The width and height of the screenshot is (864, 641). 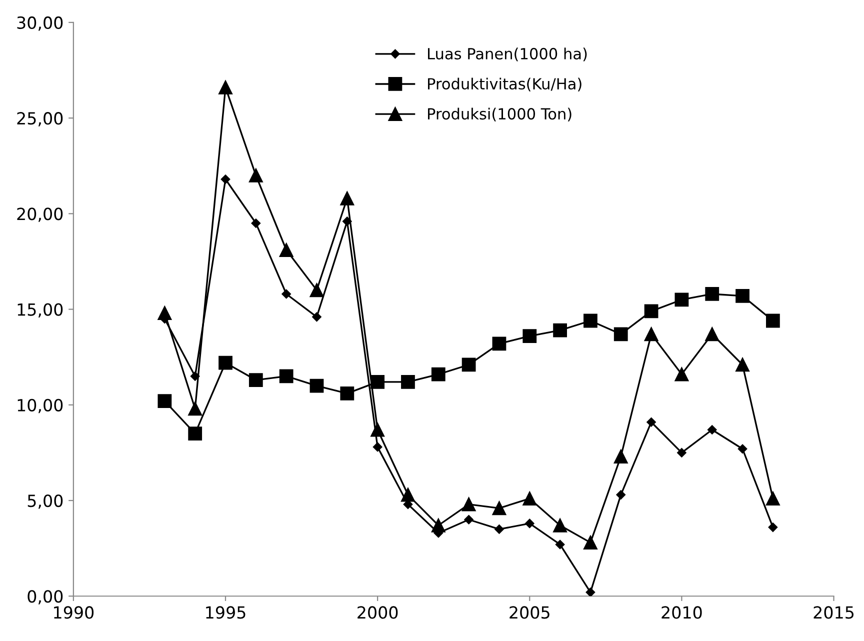 I want to click on x-tick-label: 1990, so click(x=74, y=612).